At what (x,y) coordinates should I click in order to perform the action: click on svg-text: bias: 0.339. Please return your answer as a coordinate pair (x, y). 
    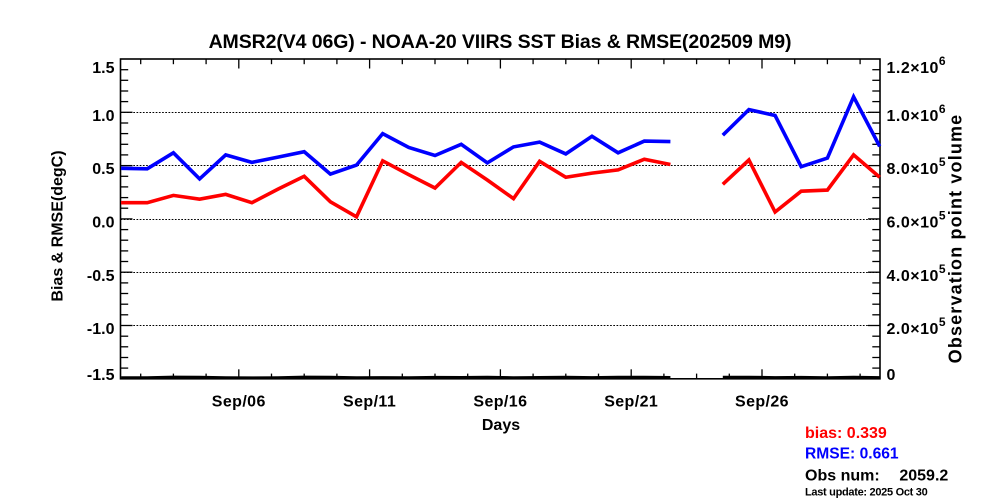
    Looking at the image, I should click on (846, 433).